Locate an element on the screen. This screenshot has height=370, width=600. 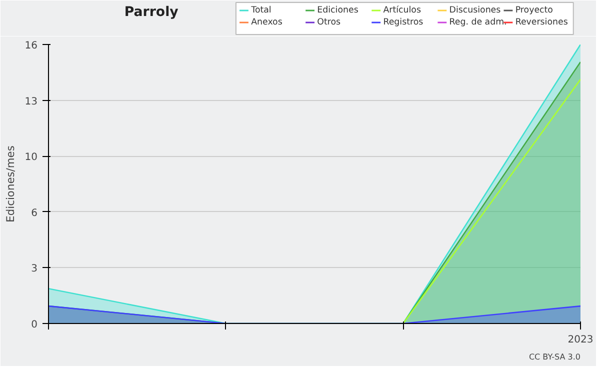
legend-label: Ediciones is located at coordinates (338, 11).